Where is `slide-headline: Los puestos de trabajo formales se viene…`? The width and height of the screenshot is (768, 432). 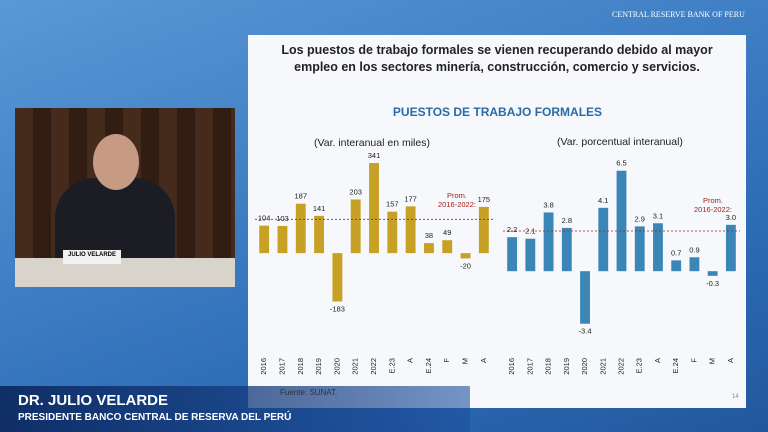
slide-headline: Los puestos de trabajo formales se viene… is located at coordinates (497, 58).